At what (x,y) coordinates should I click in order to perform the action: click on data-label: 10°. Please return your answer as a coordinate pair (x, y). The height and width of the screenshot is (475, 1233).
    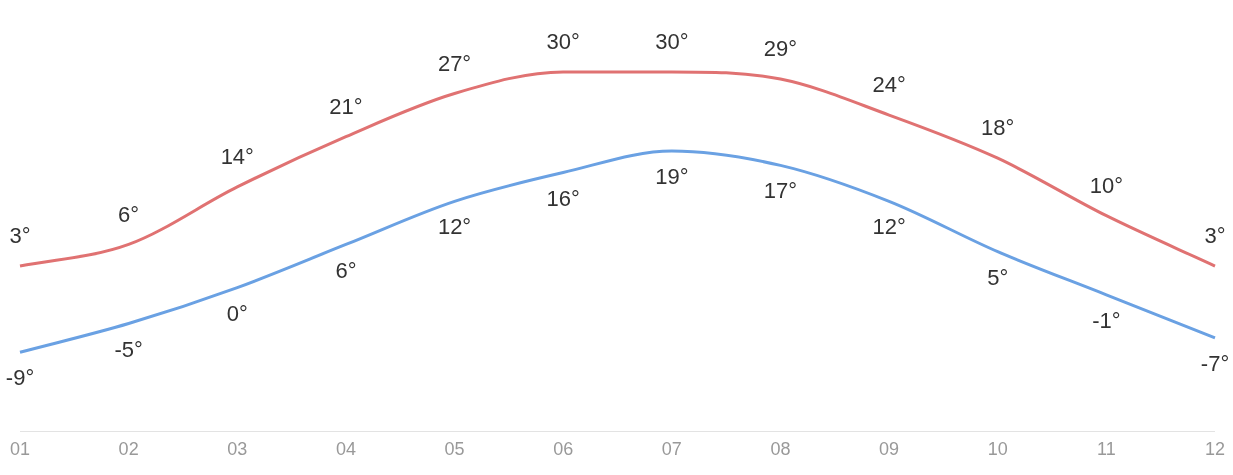
    Looking at the image, I should click on (1106, 185).